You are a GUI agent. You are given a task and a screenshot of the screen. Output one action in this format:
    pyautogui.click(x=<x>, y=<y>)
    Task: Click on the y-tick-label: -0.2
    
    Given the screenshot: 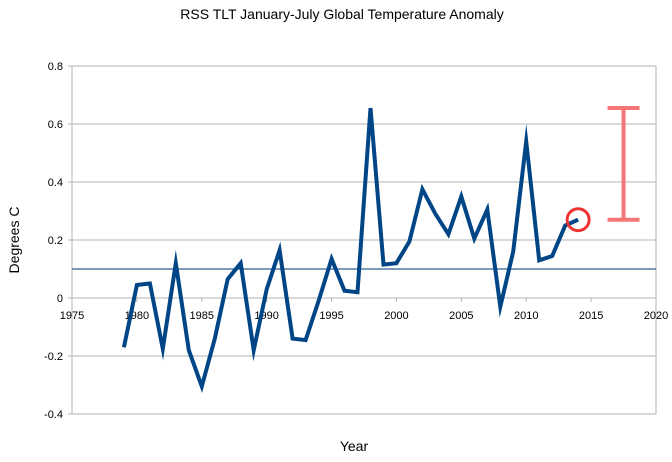 What is the action you would take?
    pyautogui.click(x=53, y=357)
    